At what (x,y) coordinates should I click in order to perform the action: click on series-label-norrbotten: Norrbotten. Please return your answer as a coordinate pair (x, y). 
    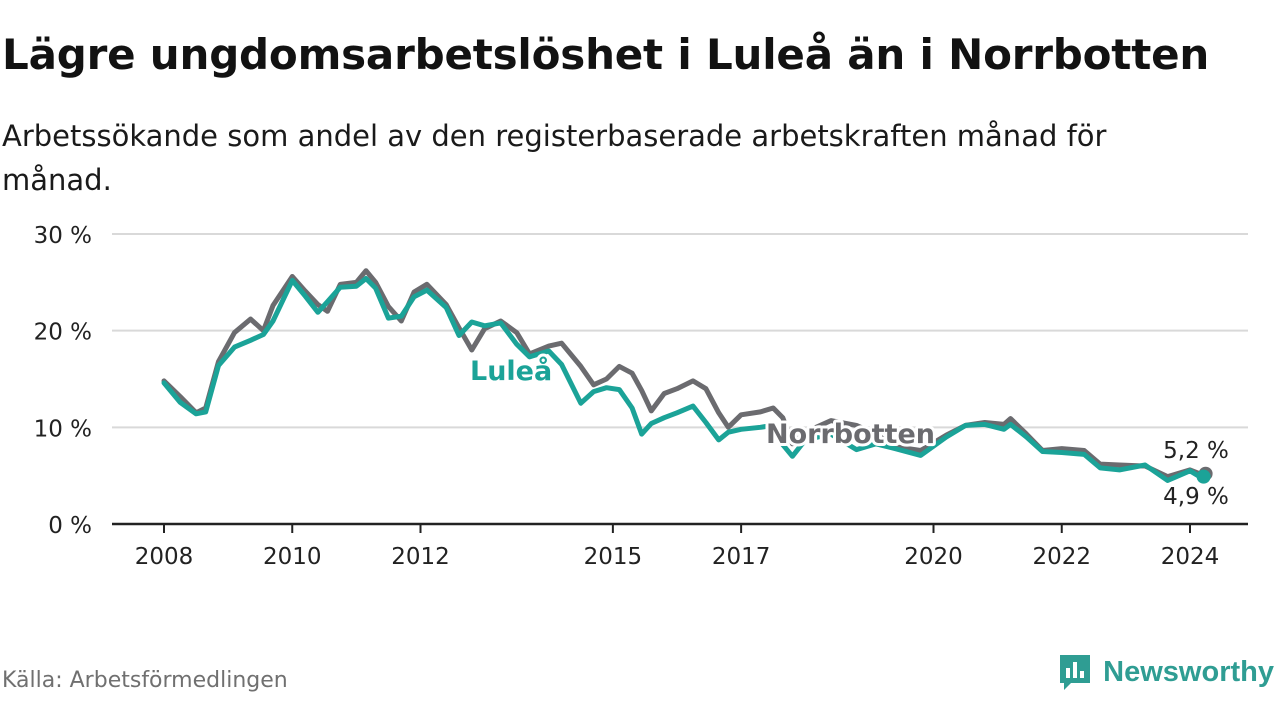
    Looking at the image, I should click on (850, 434).